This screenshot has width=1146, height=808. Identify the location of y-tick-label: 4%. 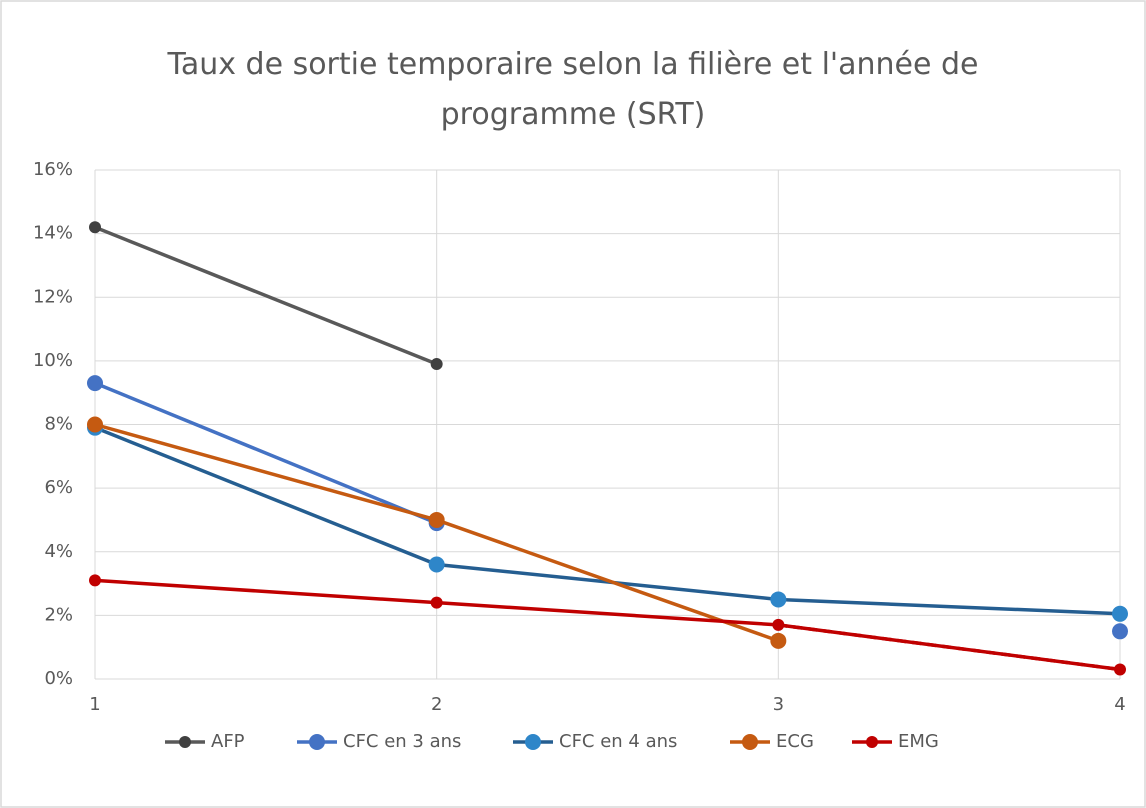
(58, 551).